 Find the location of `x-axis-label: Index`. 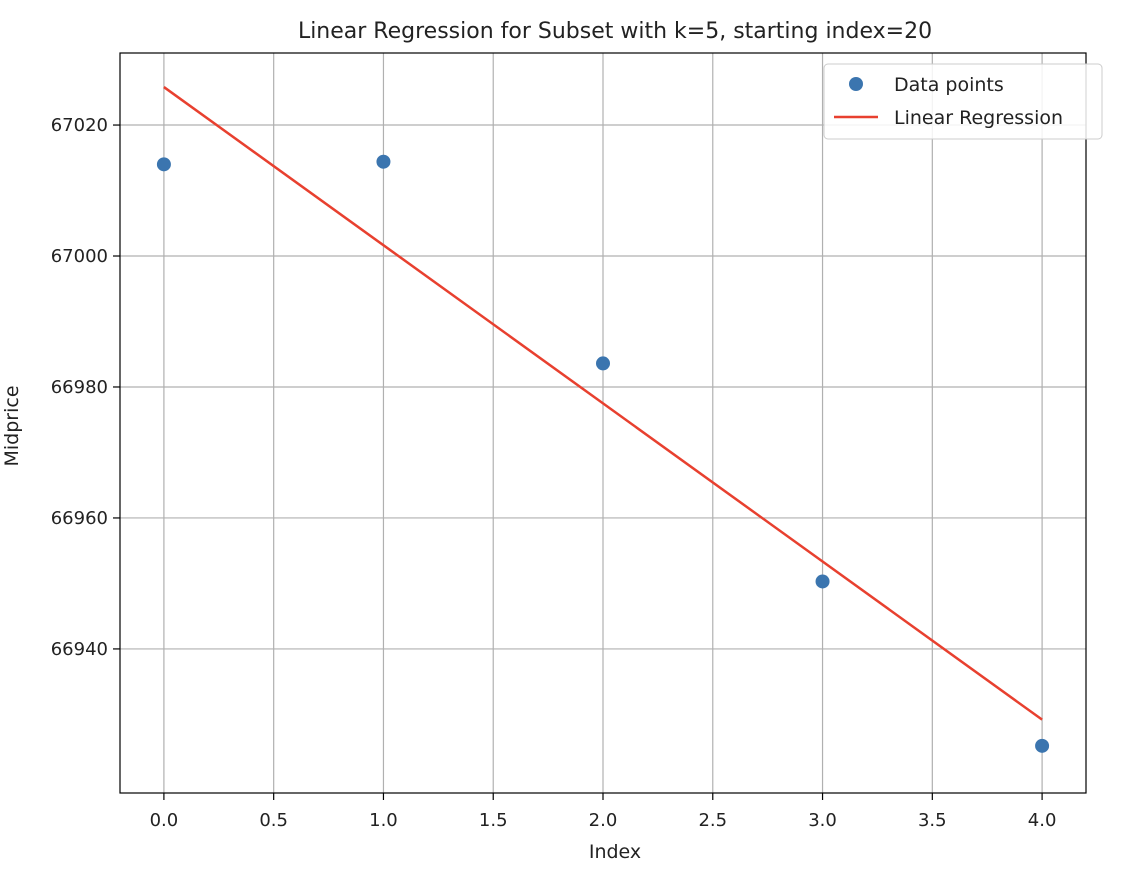

x-axis-label: Index is located at coordinates (615, 852).